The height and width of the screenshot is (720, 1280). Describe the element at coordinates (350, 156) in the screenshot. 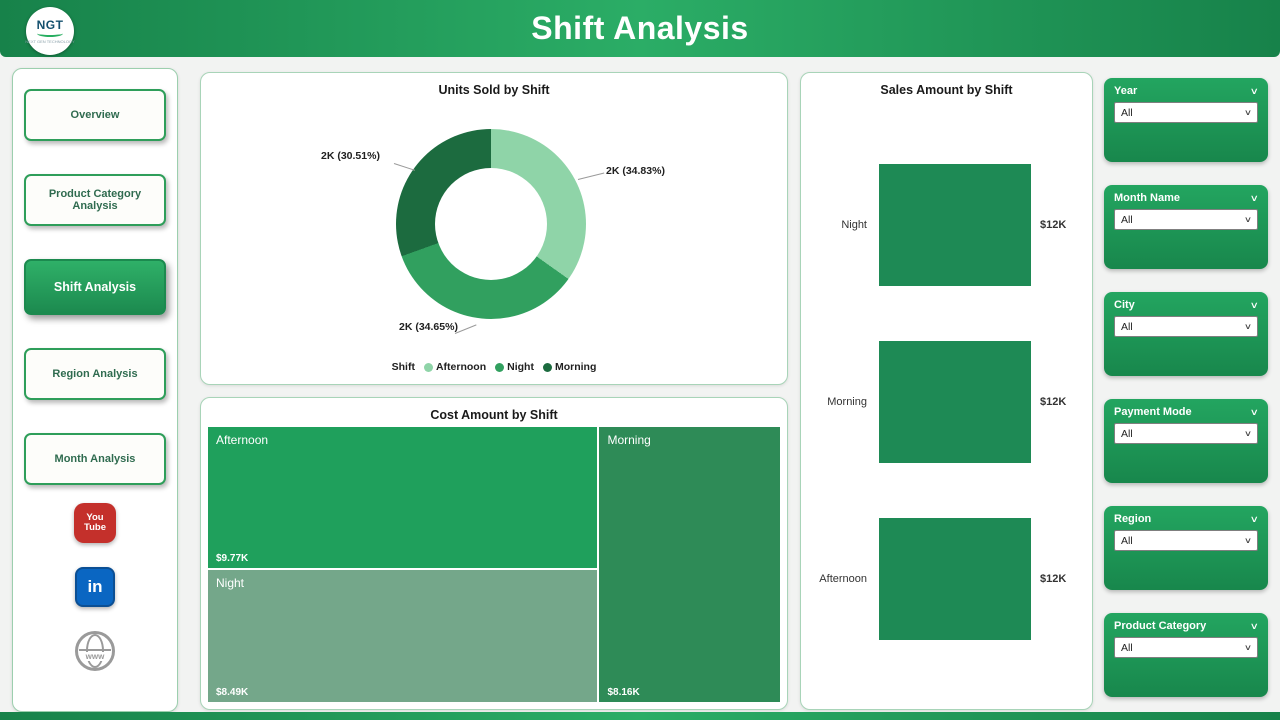

I see `donut-label-morning: 2K (30.51%)` at that location.